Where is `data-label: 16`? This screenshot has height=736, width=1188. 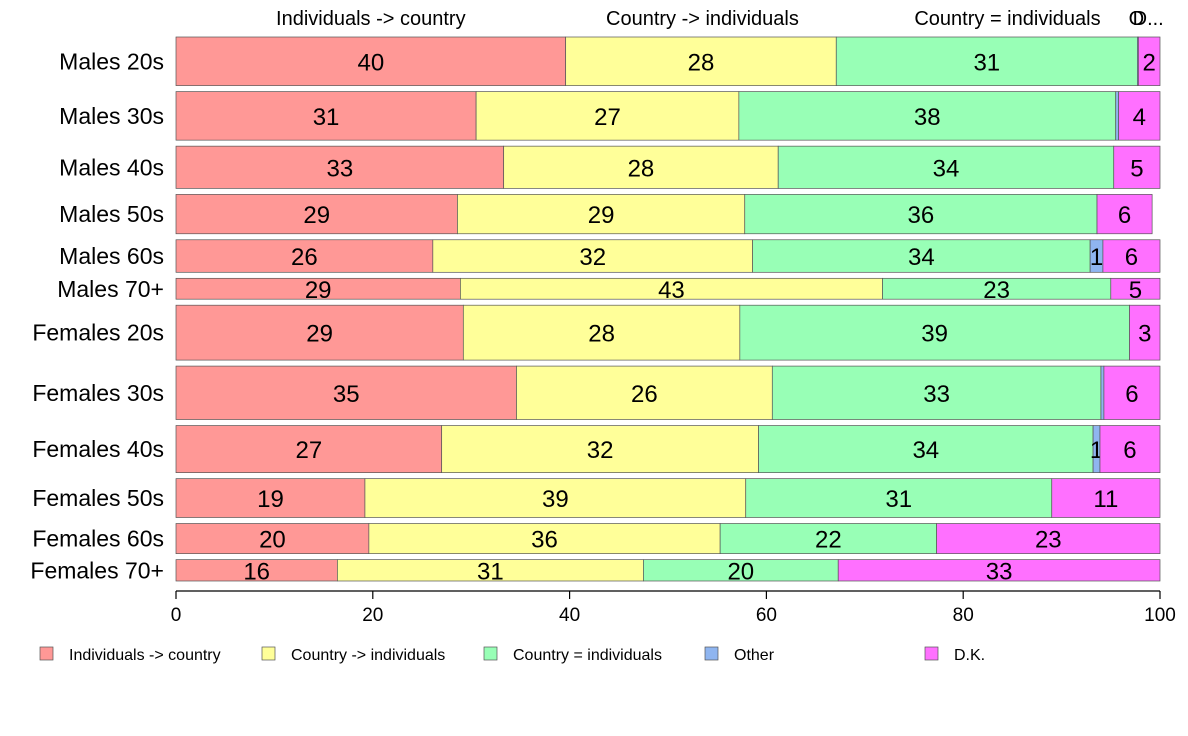
data-label: 16 is located at coordinates (256, 571).